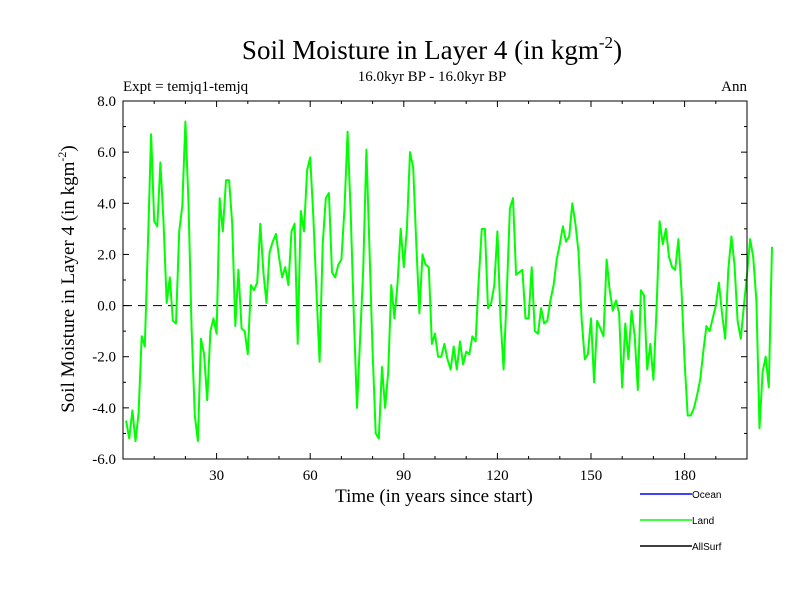  I want to click on x-tick-label: 30, so click(216, 476).